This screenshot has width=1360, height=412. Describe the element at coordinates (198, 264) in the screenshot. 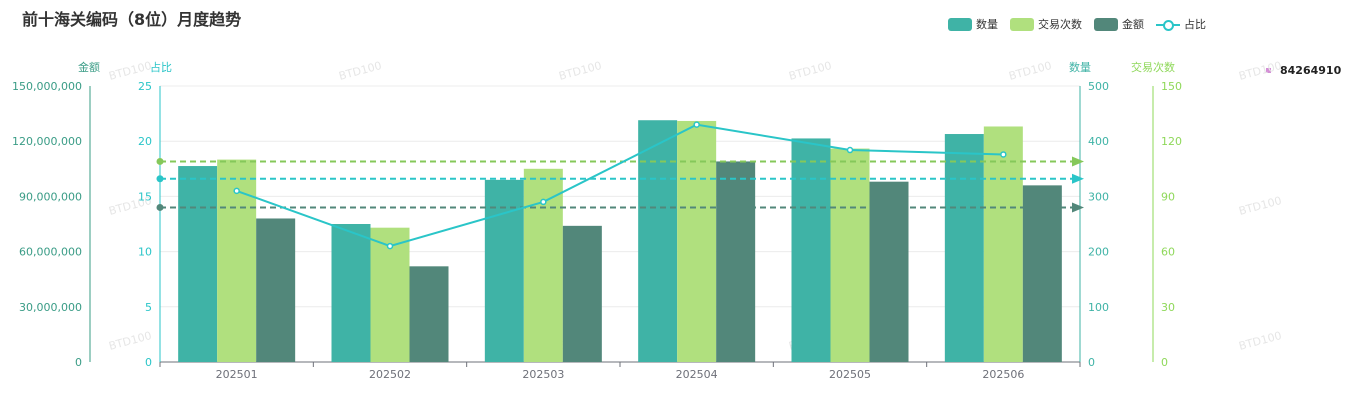

I see `bar-数量-202501` at that location.